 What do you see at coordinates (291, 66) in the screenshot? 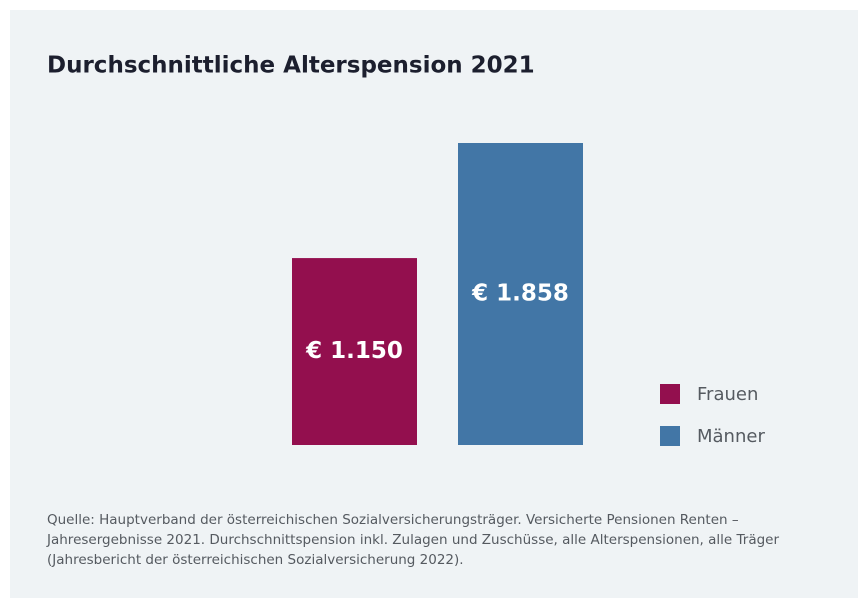
I see `chart-title: Durchschnittliche Alterspension 2021` at bounding box center [291, 66].